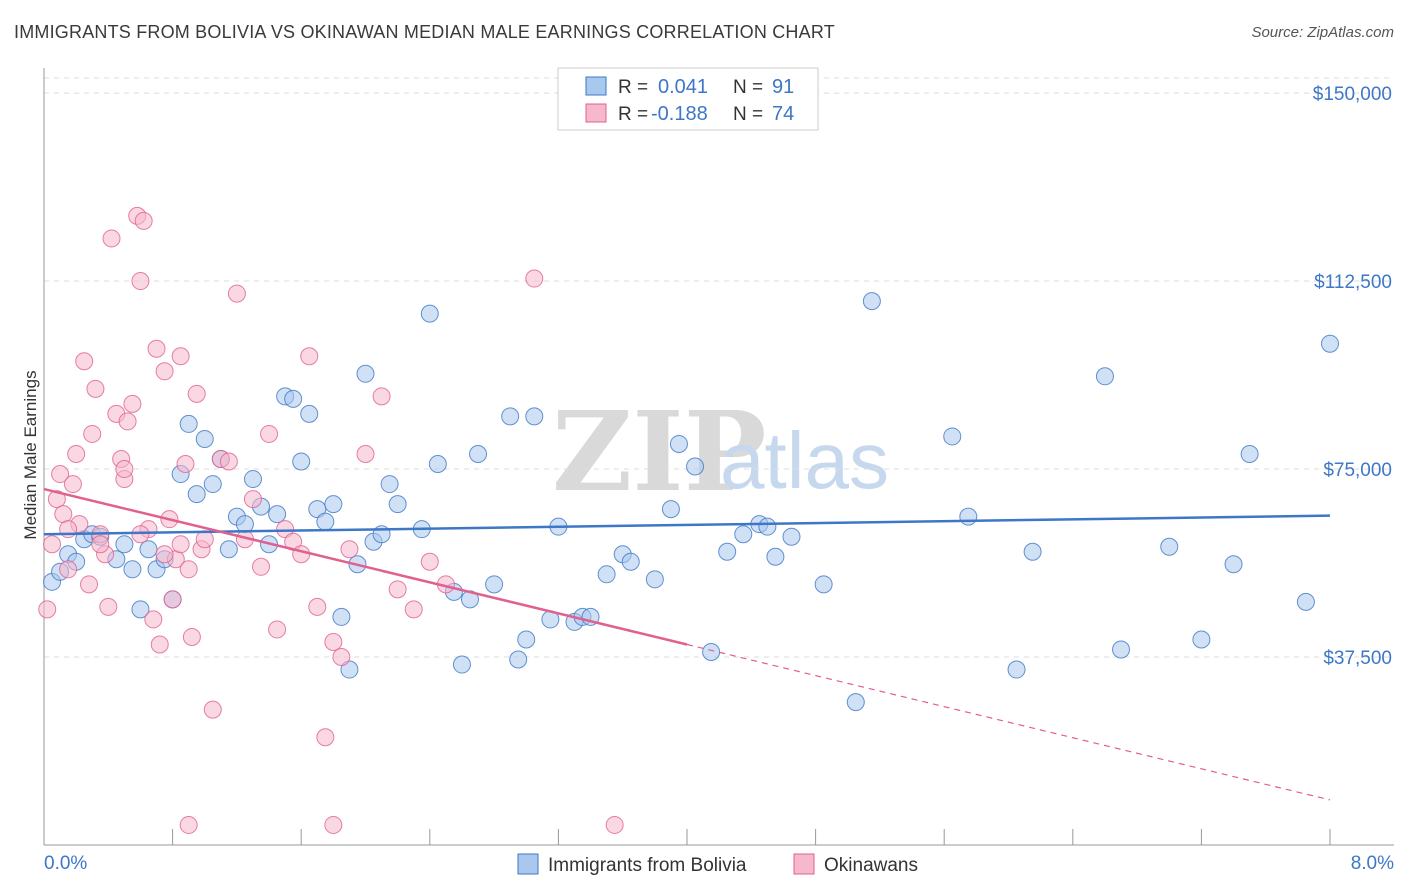  Describe the element at coordinates (596, 86) in the screenshot. I see `stats-swatch-blue` at that location.